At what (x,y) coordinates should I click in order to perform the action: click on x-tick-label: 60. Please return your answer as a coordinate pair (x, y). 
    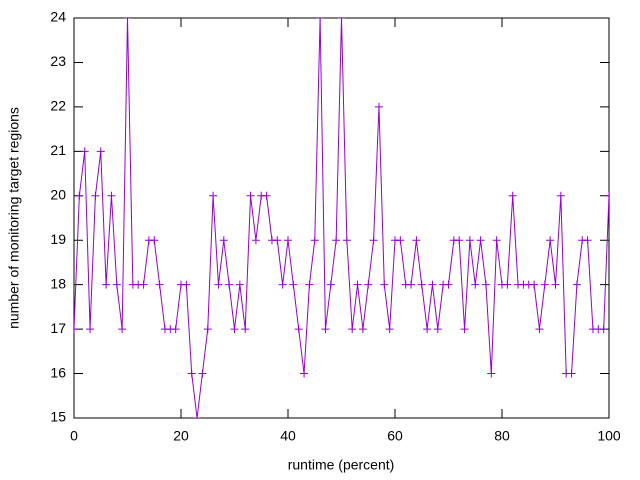
    Looking at the image, I should click on (395, 436).